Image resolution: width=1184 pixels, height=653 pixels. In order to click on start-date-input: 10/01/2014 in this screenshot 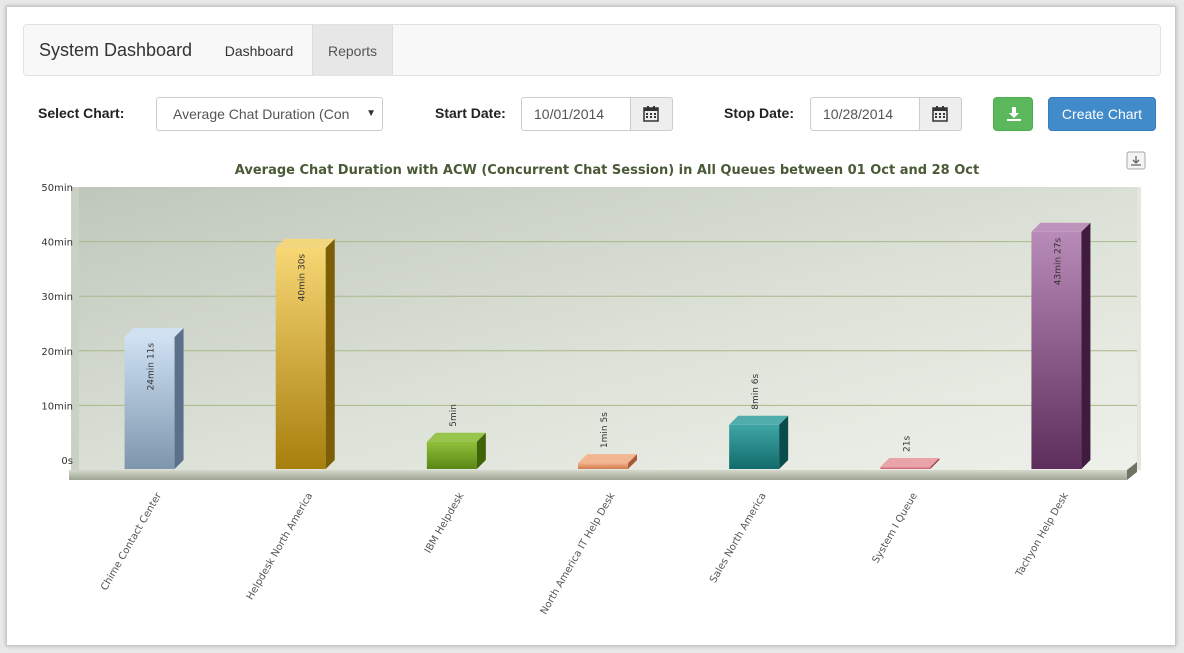, I will do `click(576, 114)`.